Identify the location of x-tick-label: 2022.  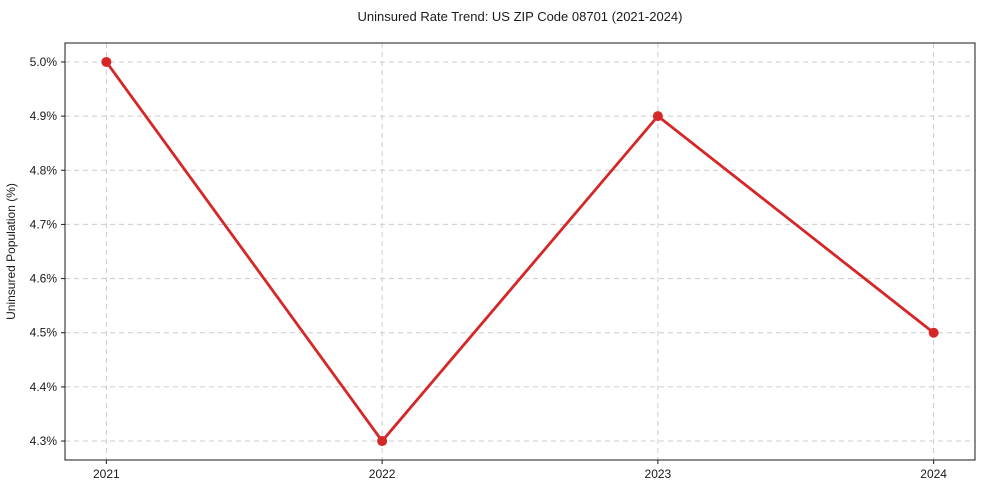
(382, 474).